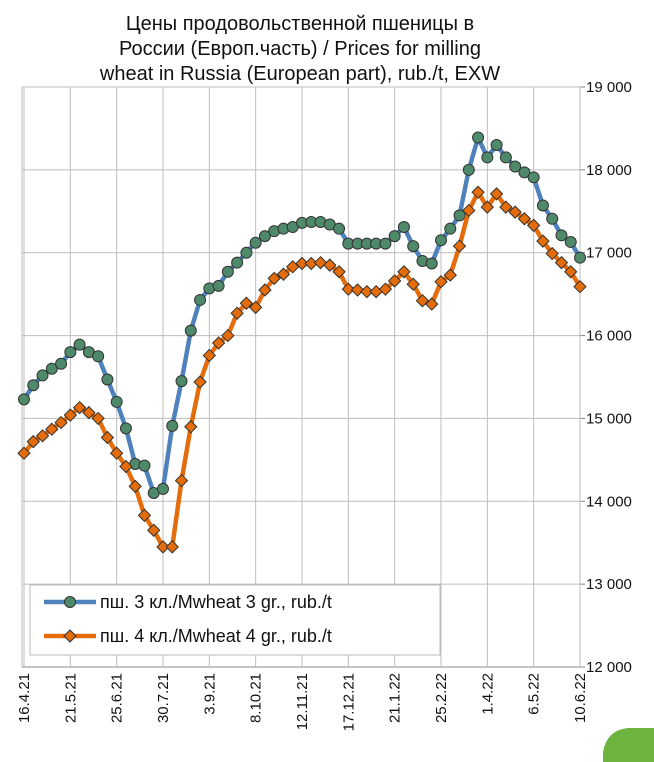 The image size is (654, 762). Describe the element at coordinates (216, 636) in the screenshot. I see `legend-label: пш. 4 кл./Mwheat 4 gr., rub./t` at that location.